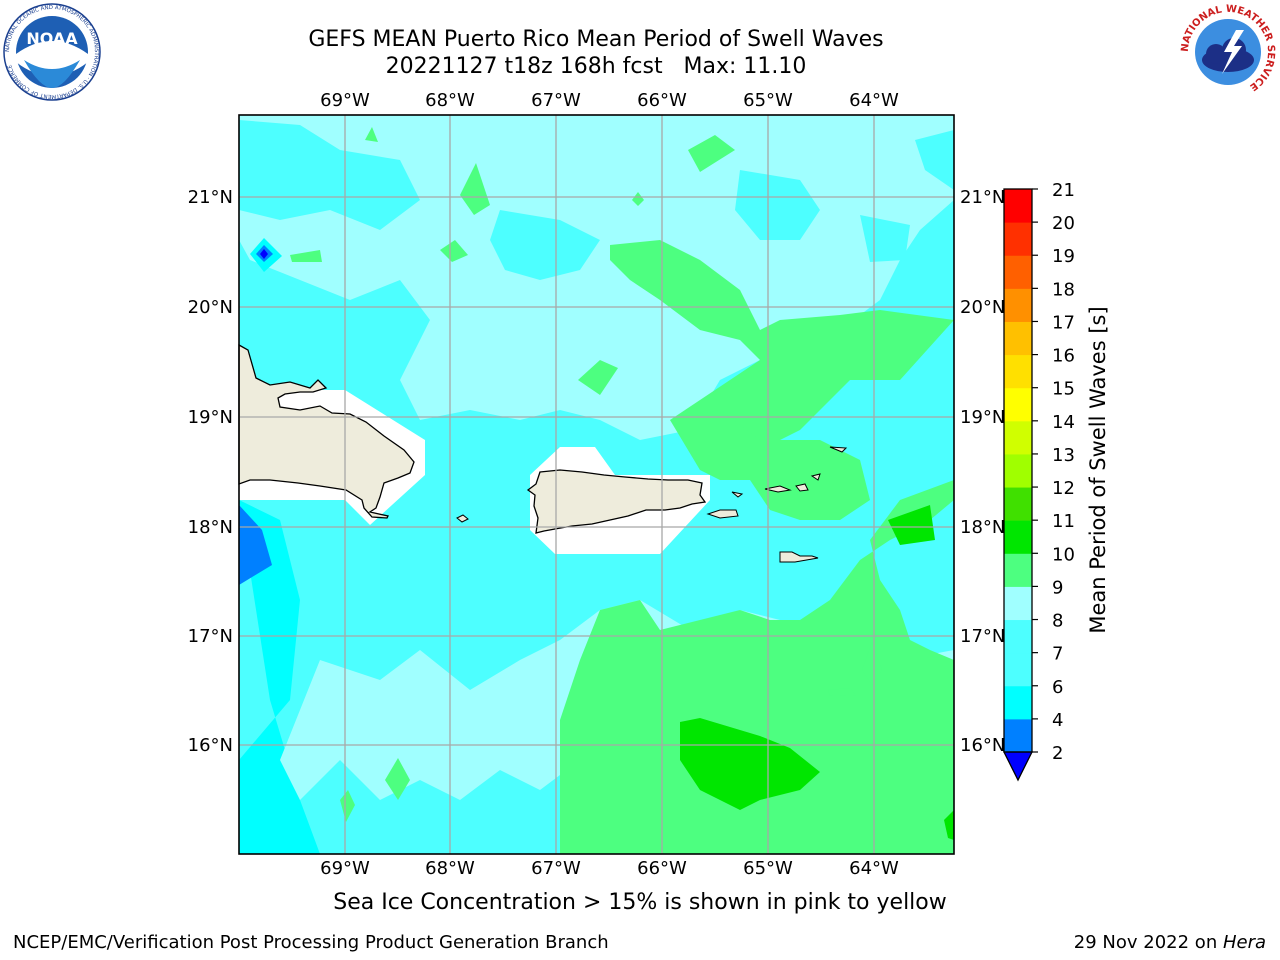  Describe the element at coordinates (1063, 289) in the screenshot. I see `colorbar-tick-label: 18` at that location.